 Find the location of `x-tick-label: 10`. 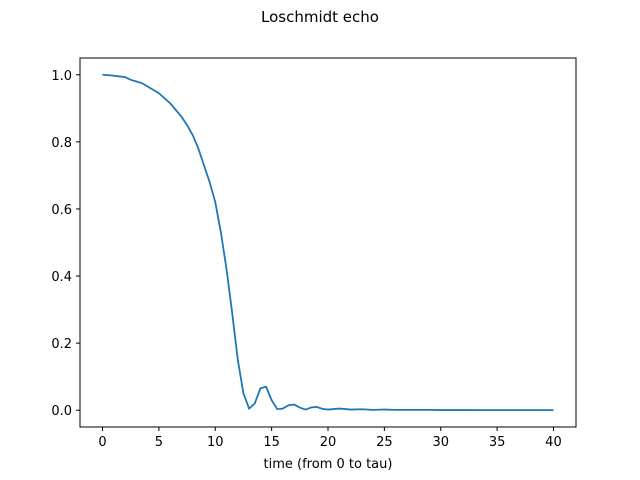

x-tick-label: 10 is located at coordinates (215, 442).